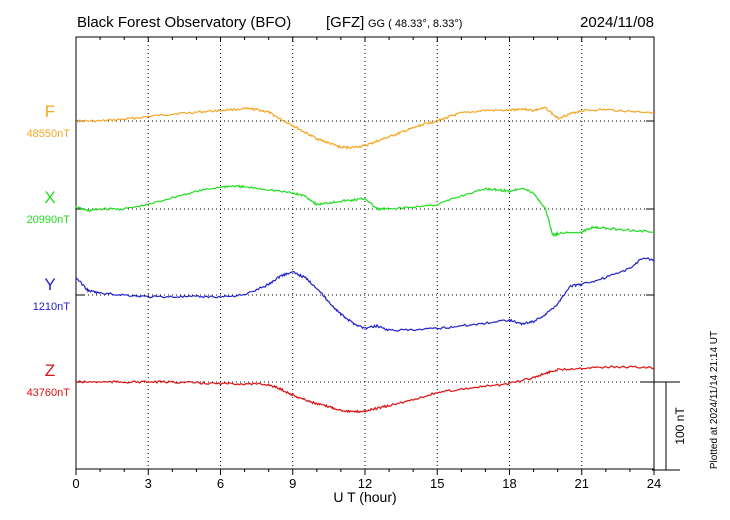 The height and width of the screenshot is (520, 730). I want to click on institute-label: [GFZ], so click(345, 22).